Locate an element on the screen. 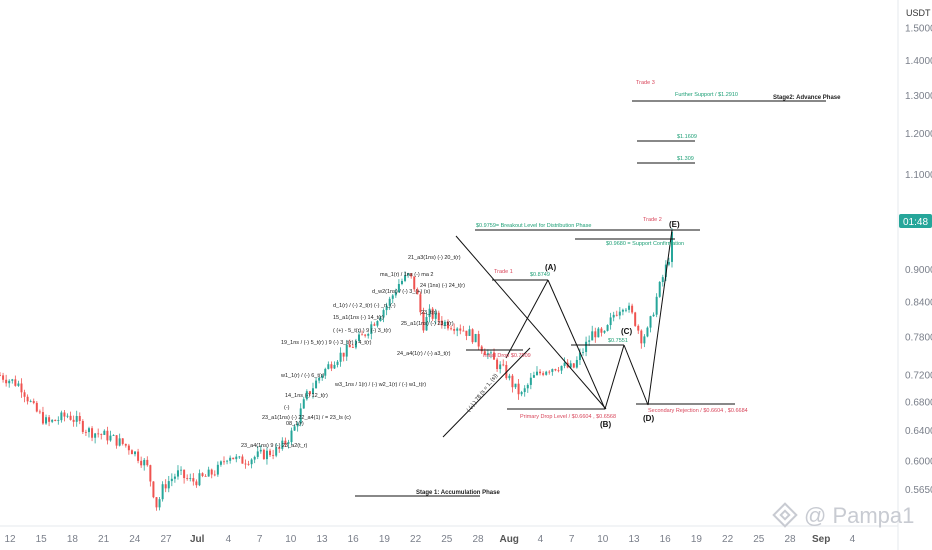 The image size is (932, 550). wave-label-17: 23_a4(1ns) 9 (-) 23_a2(t_r) is located at coordinates (274, 446).